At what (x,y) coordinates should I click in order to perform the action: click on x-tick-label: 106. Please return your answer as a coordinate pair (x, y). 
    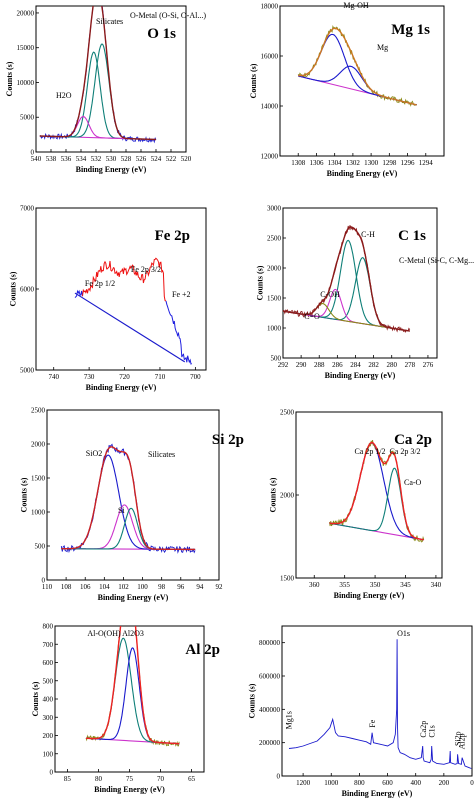
    Looking at the image, I should click on (85, 587).